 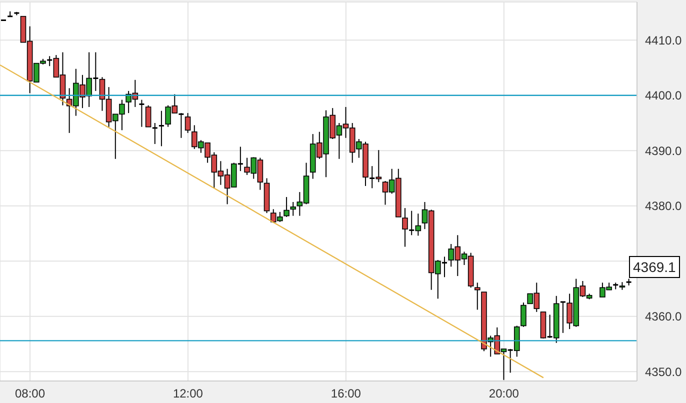 What do you see at coordinates (663, 206) in the screenshot?
I see `y-tick-label: 4380.0` at bounding box center [663, 206].